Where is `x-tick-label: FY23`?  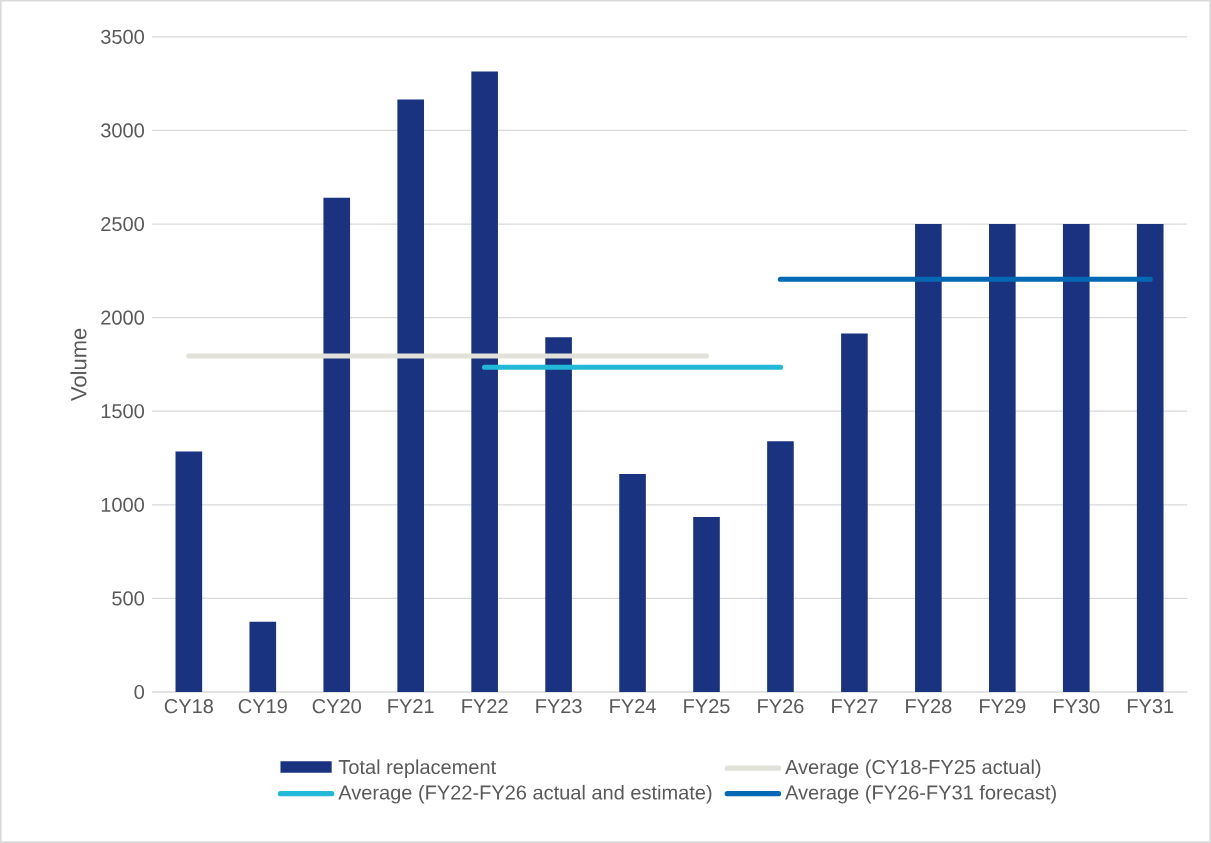 x-tick-label: FY23 is located at coordinates (559, 706).